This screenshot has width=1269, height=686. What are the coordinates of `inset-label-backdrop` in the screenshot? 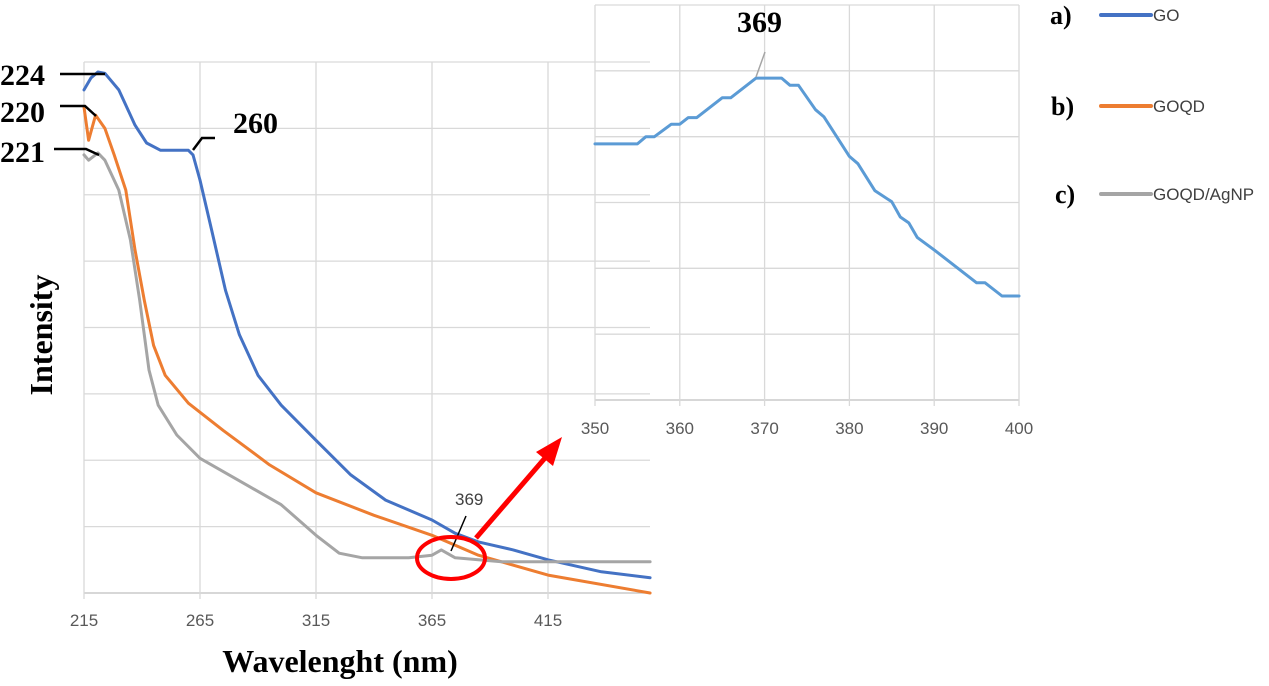 It's located at (491, 9).